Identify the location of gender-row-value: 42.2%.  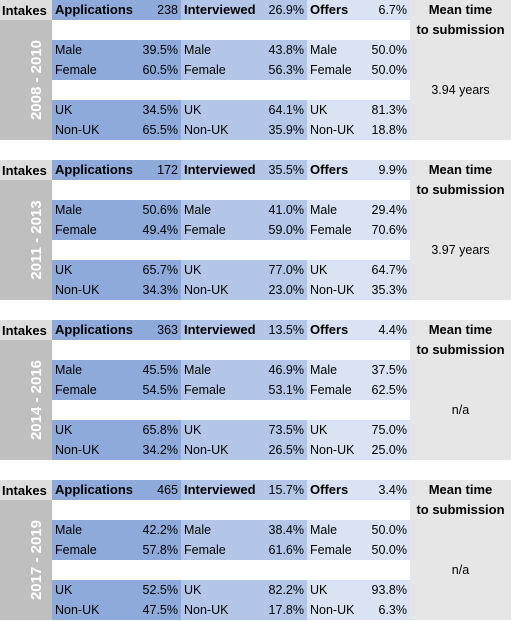
(158, 530).